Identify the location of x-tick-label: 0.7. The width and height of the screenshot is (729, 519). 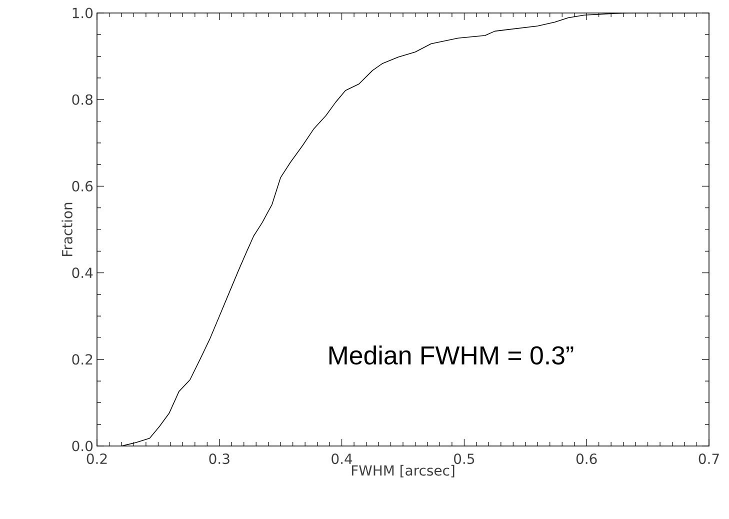
(708, 459).